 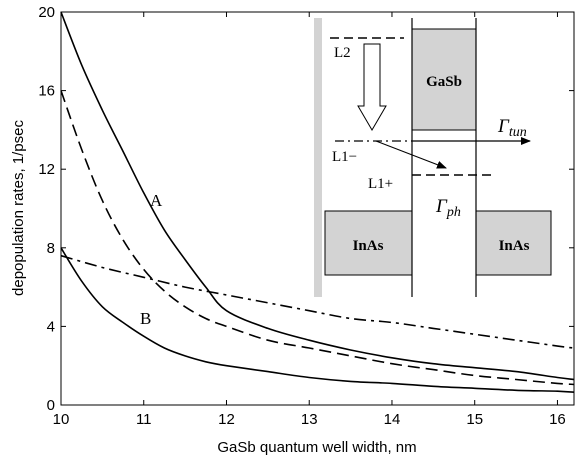 What do you see at coordinates (226, 419) in the screenshot?
I see `x-tick-label-2: 12` at bounding box center [226, 419].